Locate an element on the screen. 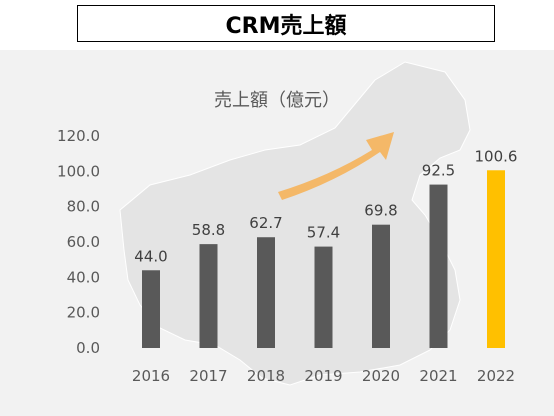  x-tick-label-2022: 2022 is located at coordinates (496, 376).